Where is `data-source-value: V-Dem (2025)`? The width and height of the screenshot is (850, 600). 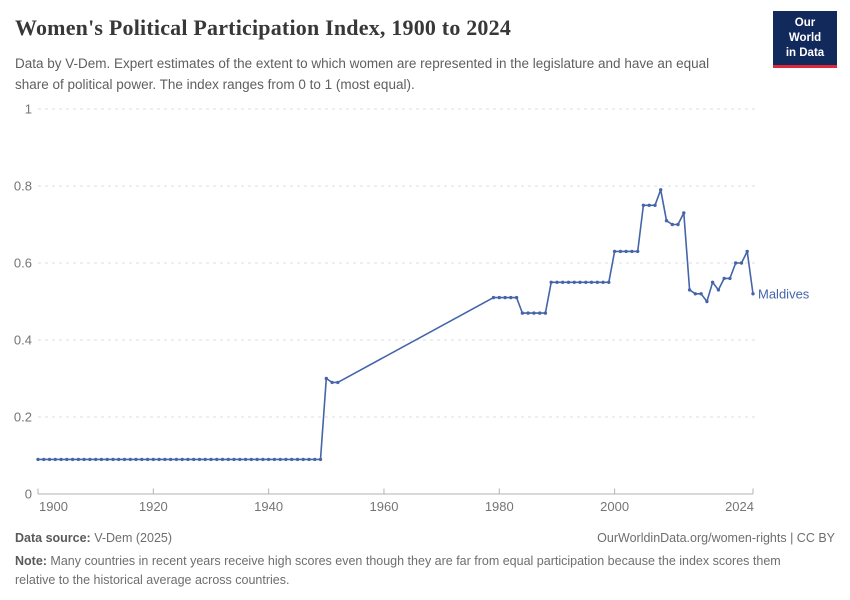 data-source-value: V-Dem (2025) is located at coordinates (131, 538).